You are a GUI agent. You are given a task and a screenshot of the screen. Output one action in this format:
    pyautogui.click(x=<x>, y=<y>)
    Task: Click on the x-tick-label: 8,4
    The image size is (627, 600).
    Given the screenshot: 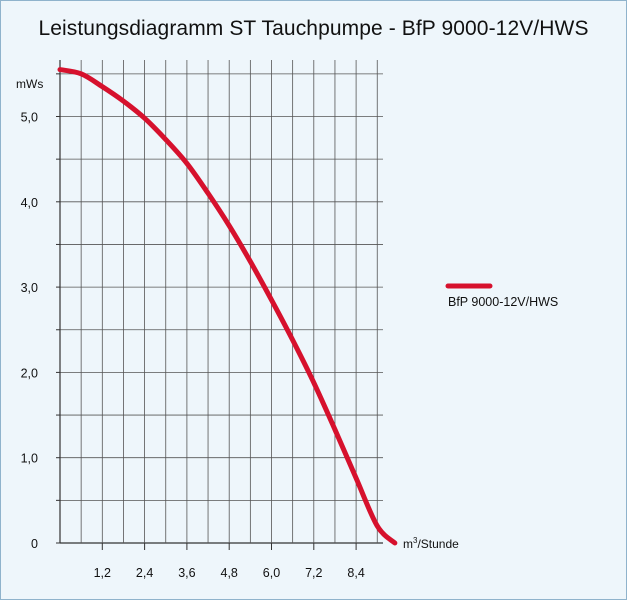 What is the action you would take?
    pyautogui.click(x=355, y=573)
    